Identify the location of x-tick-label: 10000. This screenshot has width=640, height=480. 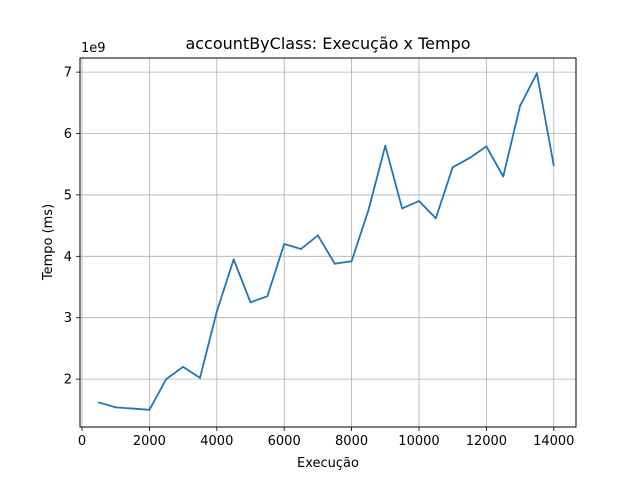
(418, 441).